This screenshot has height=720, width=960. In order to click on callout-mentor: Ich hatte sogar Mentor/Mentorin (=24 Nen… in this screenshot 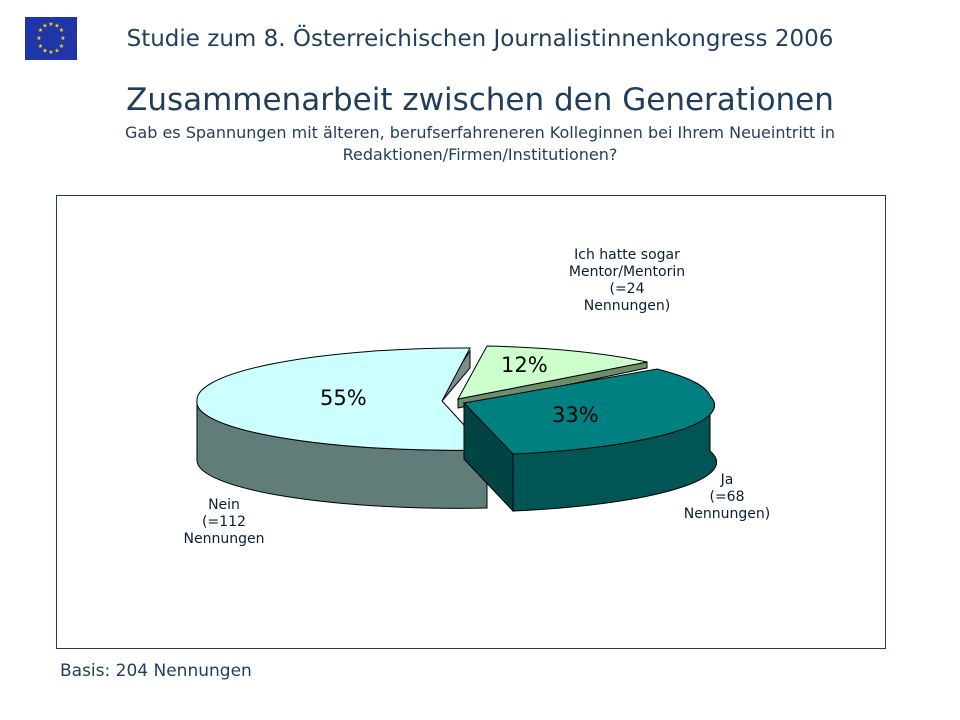, I will do `click(627, 281)`.